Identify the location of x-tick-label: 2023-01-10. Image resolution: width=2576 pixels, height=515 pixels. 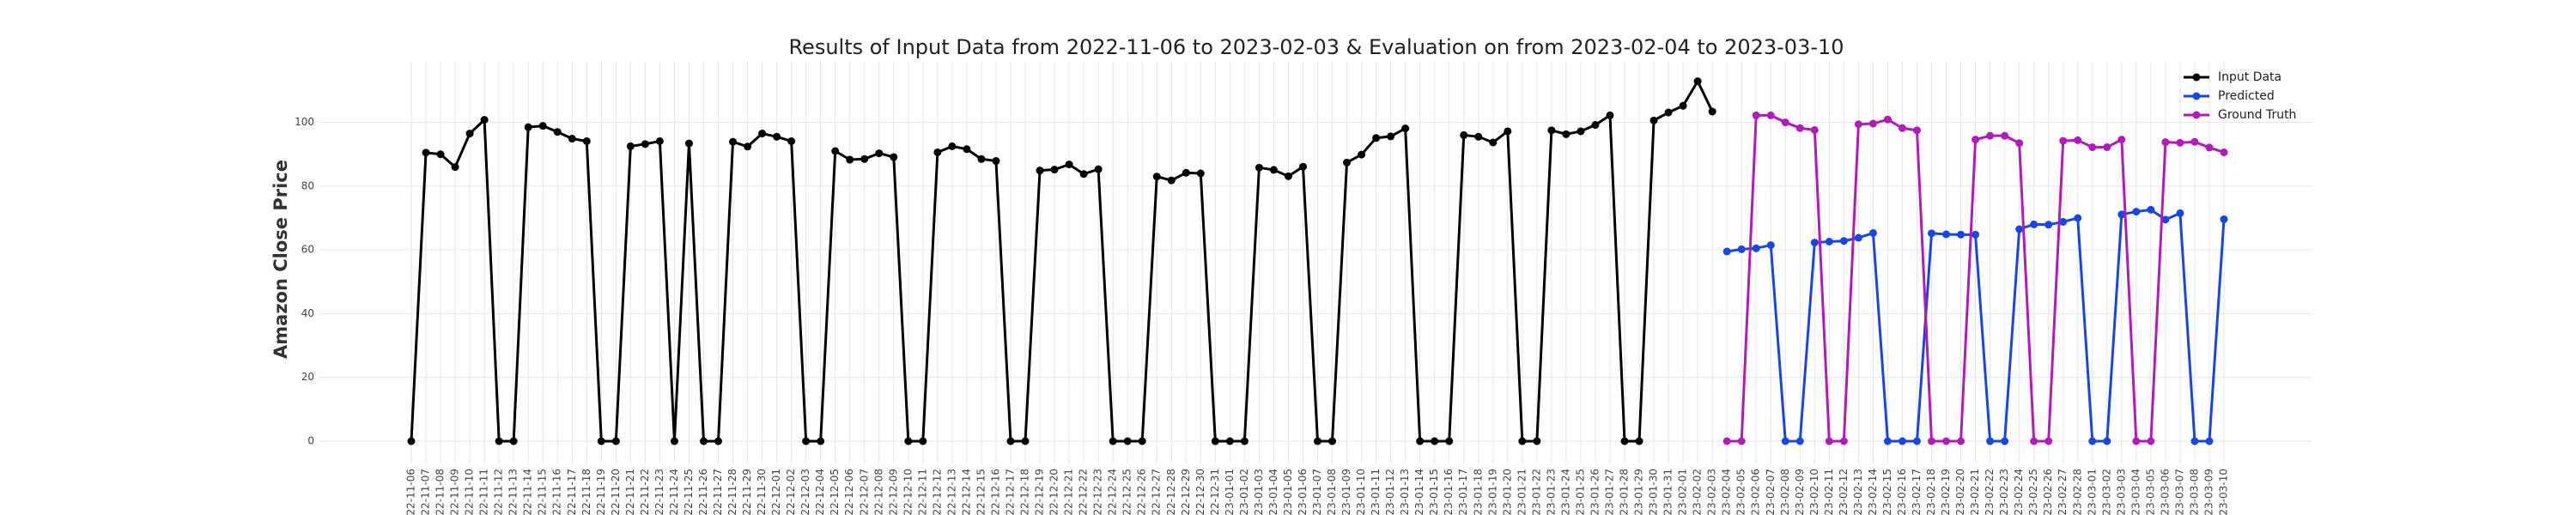
(1361, 492).